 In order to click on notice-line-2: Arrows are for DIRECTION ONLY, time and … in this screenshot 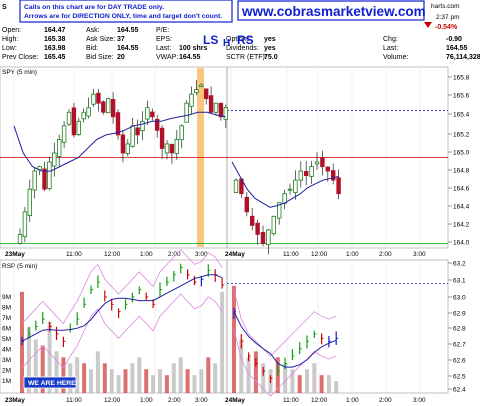, I will do `click(123, 16)`.